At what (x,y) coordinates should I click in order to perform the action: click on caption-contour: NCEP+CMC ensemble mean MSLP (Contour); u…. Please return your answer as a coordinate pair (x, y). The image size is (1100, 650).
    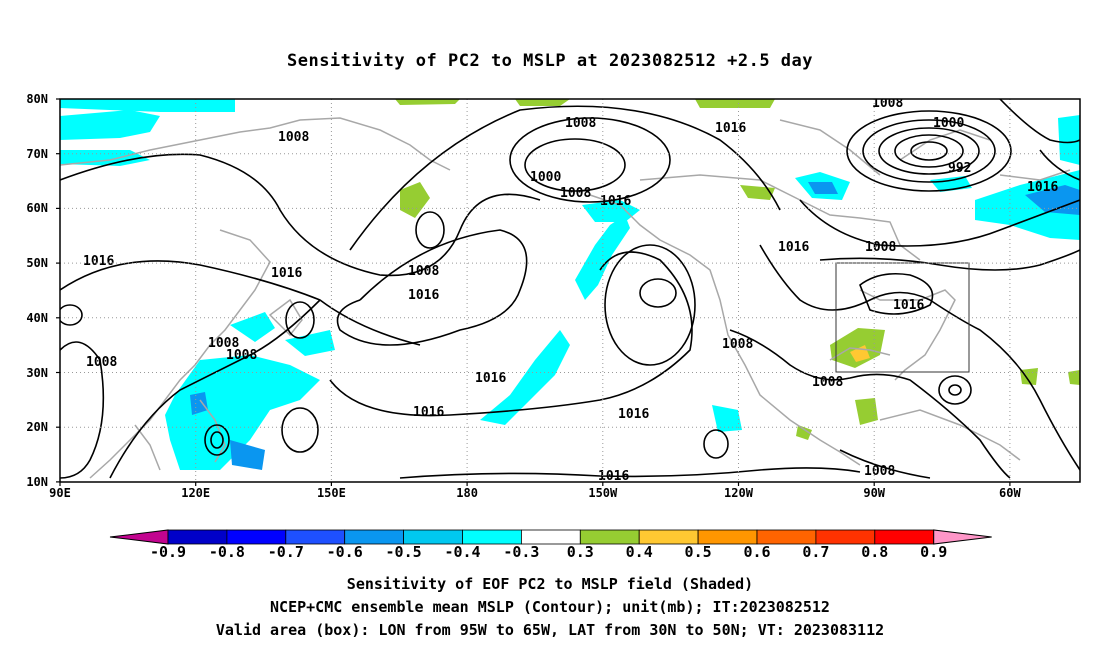
    Looking at the image, I should click on (550, 607).